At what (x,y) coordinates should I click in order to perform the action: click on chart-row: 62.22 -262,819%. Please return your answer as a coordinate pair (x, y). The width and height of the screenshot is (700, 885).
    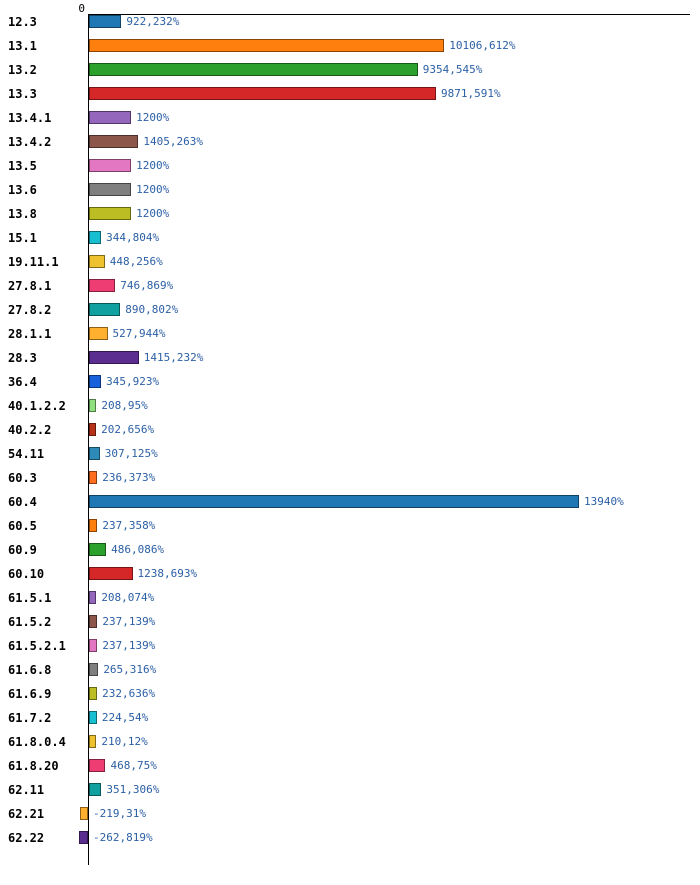
    Looking at the image, I should click on (350, 838).